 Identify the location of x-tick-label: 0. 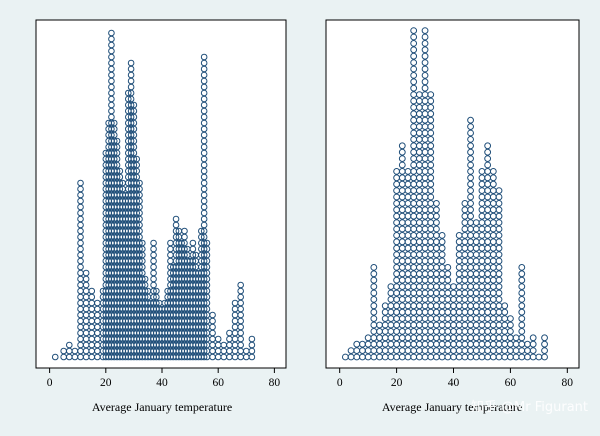
(340, 383).